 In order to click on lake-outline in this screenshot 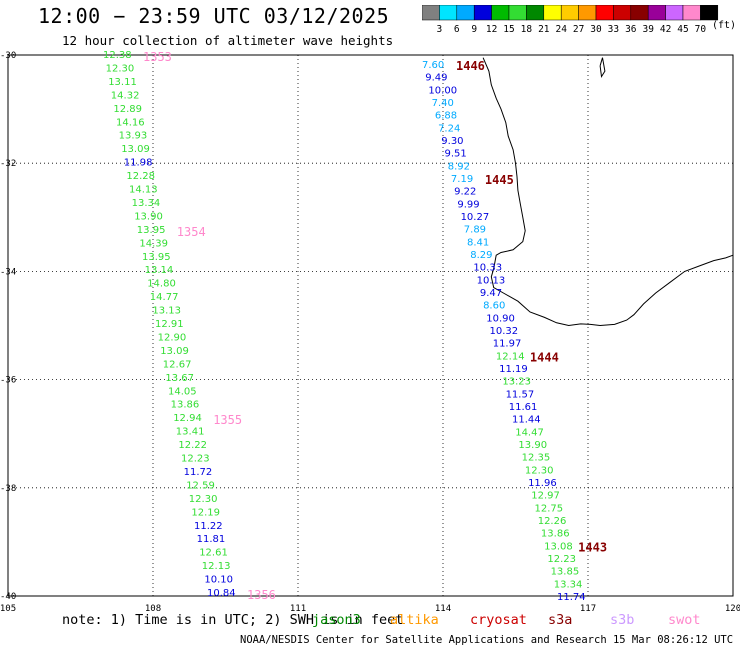, I will do `click(602, 68)`.